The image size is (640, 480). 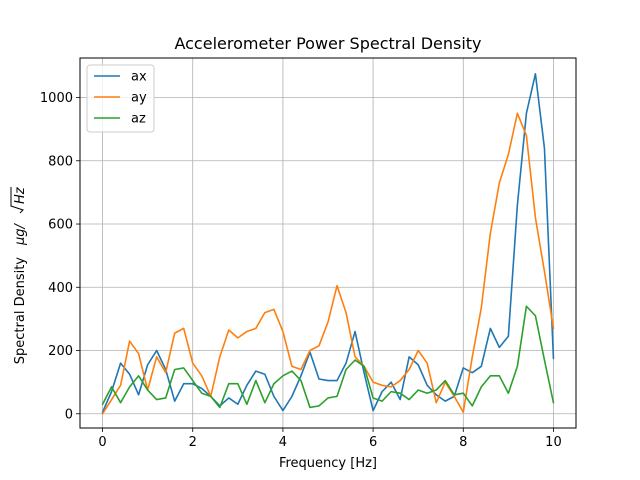 I want to click on x-tick-label: 4, so click(x=283, y=442).